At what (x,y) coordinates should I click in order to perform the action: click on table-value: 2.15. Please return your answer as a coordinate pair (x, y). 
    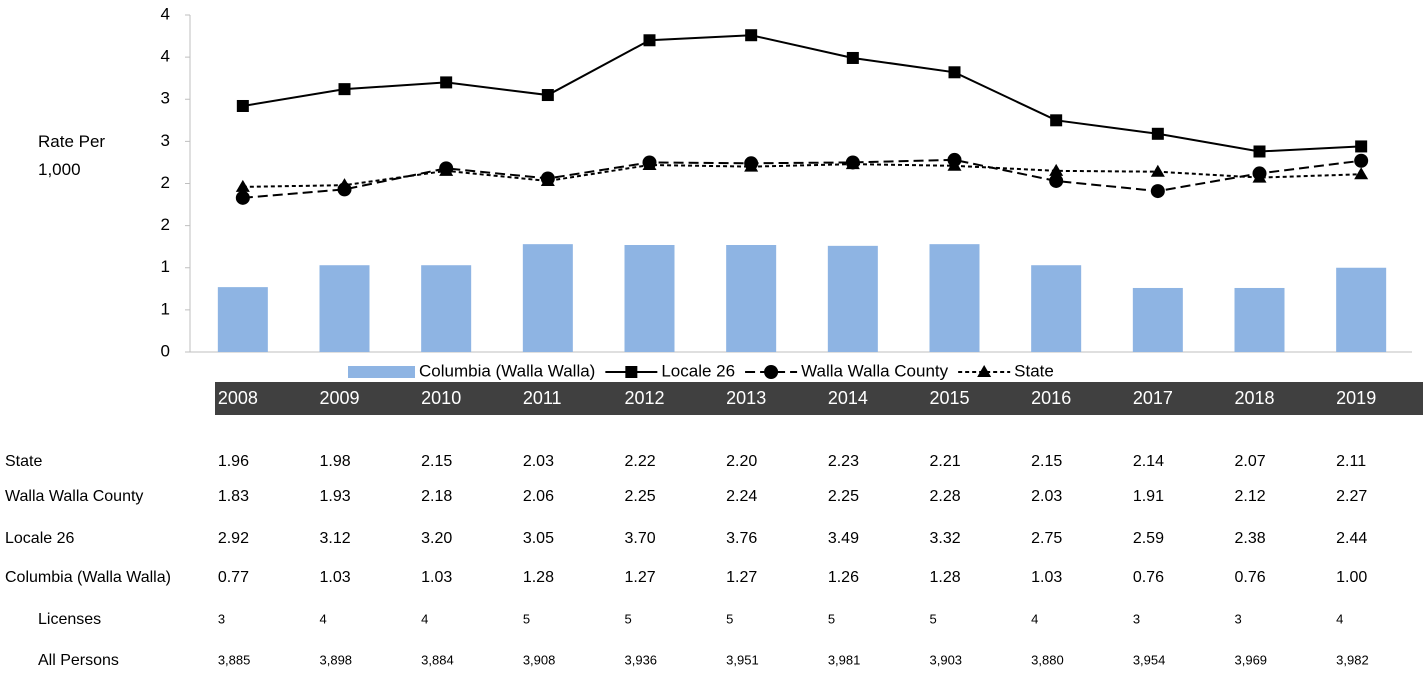
    Looking at the image, I should click on (436, 461).